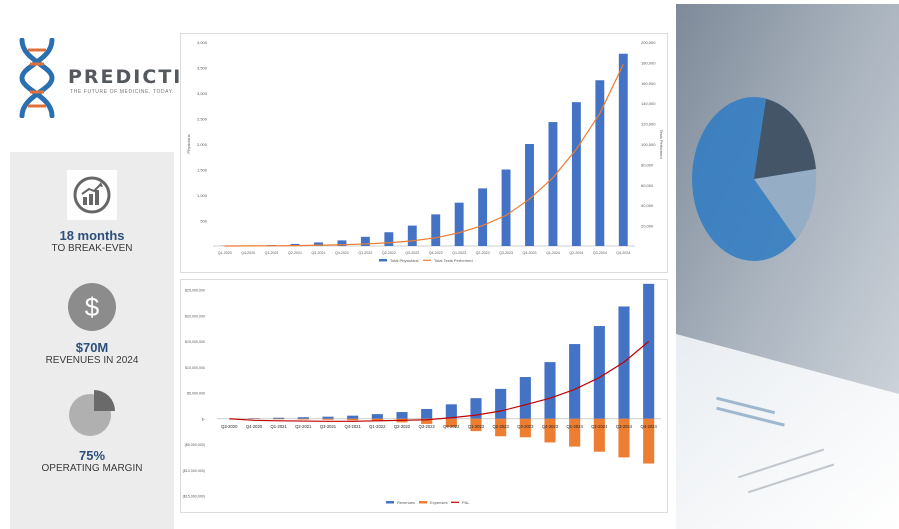  Describe the element at coordinates (647, 164) in the screenshot. I see `y2-tick-label: 80,000` at that location.